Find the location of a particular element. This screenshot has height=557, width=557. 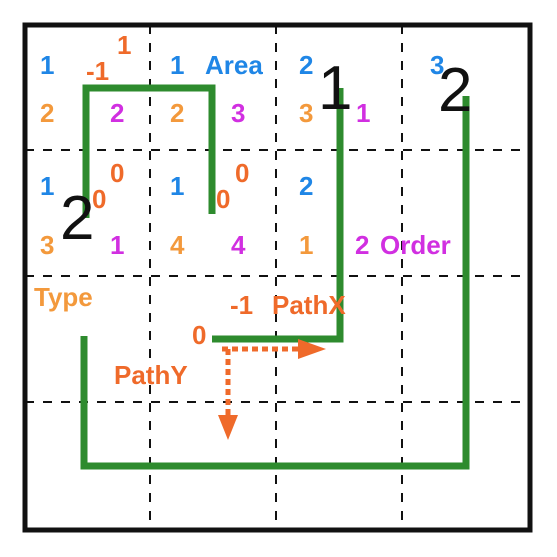

cell-r1c1-pathy-value: 0 is located at coordinates (242, 173).